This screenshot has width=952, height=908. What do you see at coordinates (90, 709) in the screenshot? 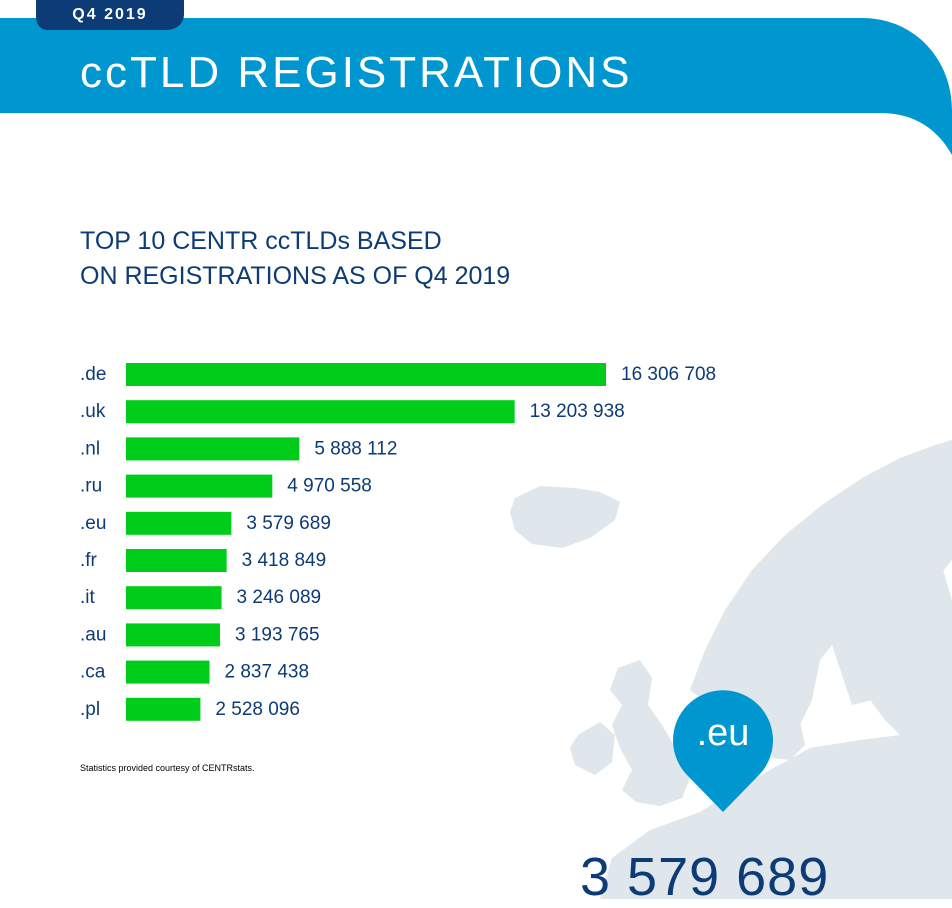
I see `category-label: .pl` at bounding box center [90, 709].